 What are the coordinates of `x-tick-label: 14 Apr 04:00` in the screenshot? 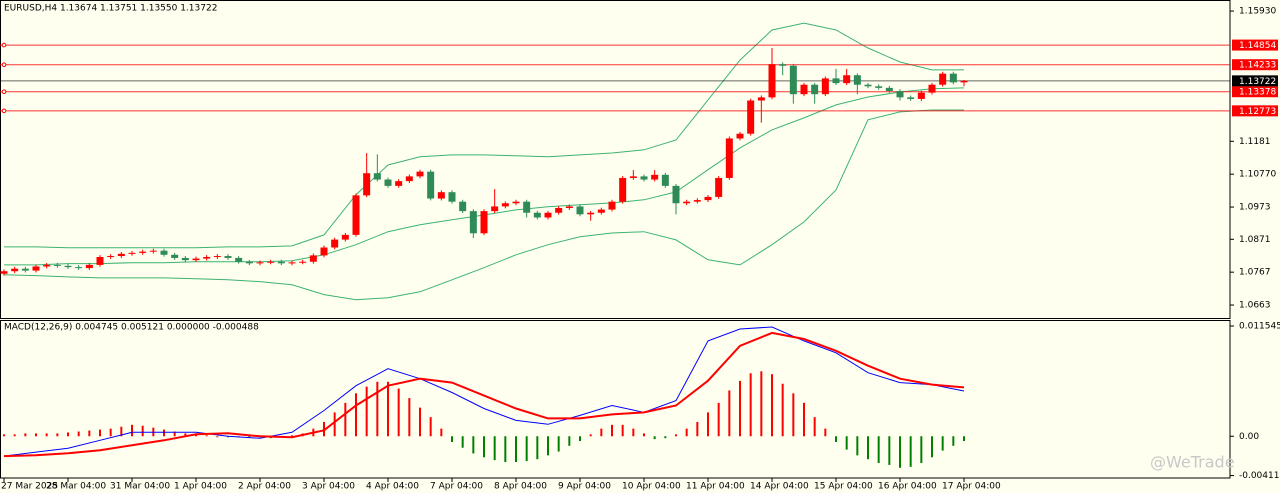 It's located at (779, 487).